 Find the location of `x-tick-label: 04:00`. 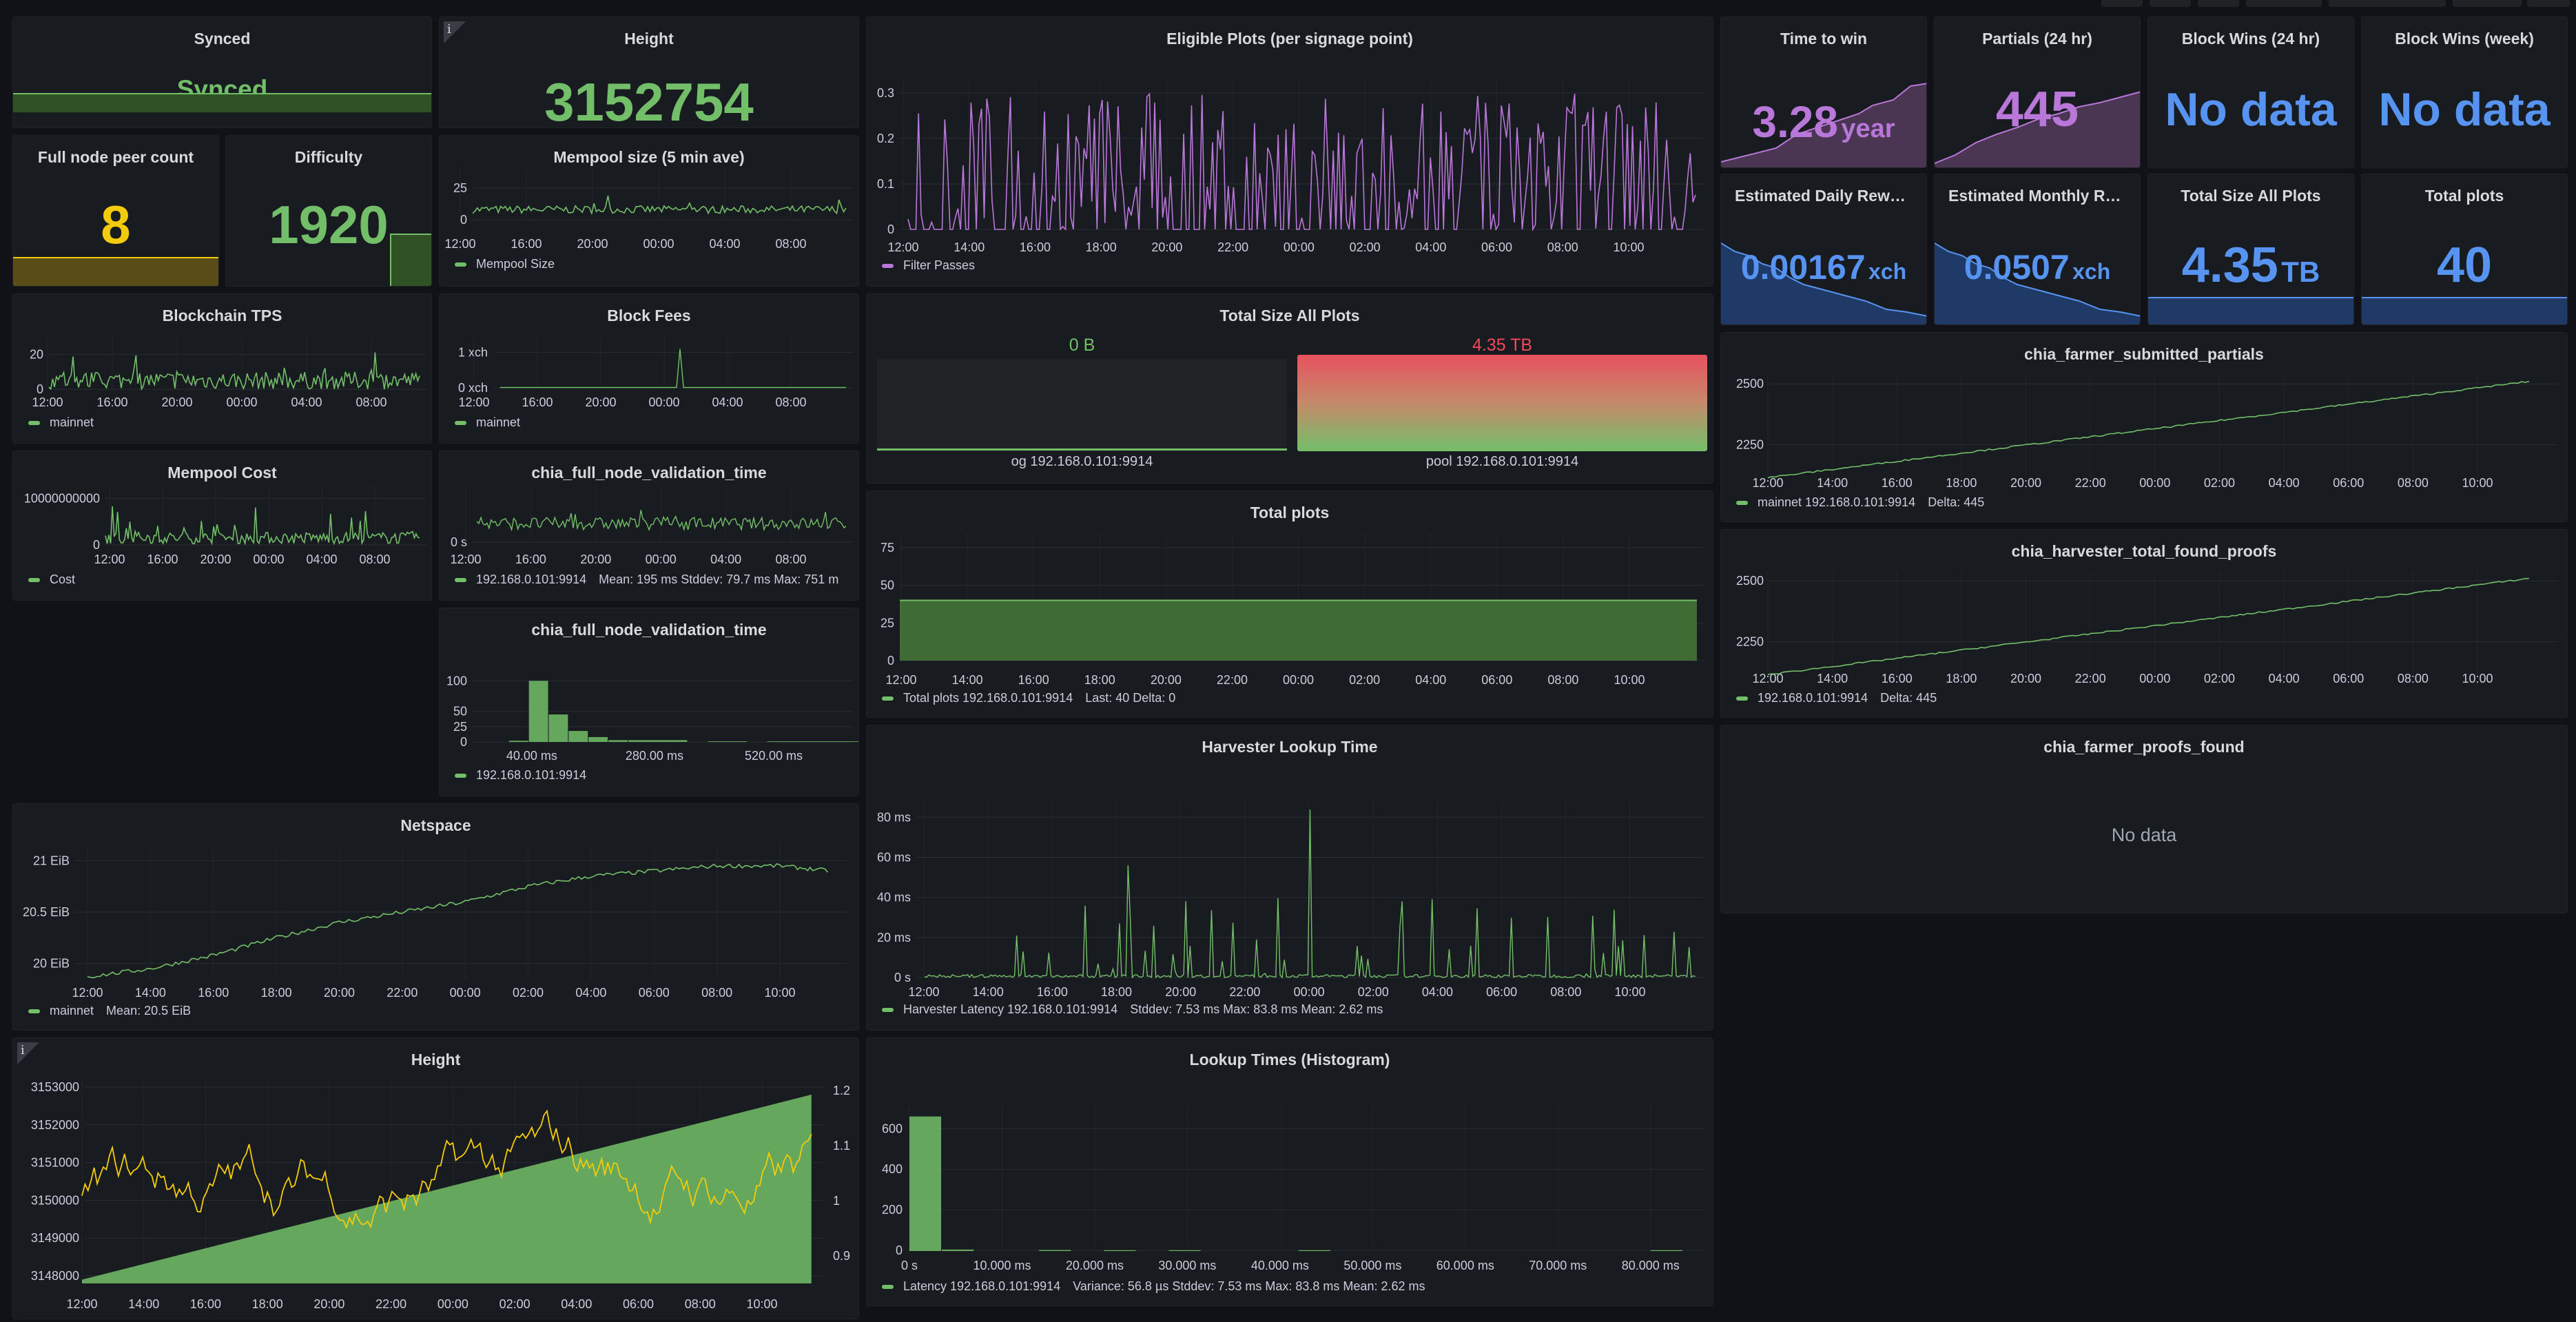

x-tick-label: 04:00 is located at coordinates (724, 244).